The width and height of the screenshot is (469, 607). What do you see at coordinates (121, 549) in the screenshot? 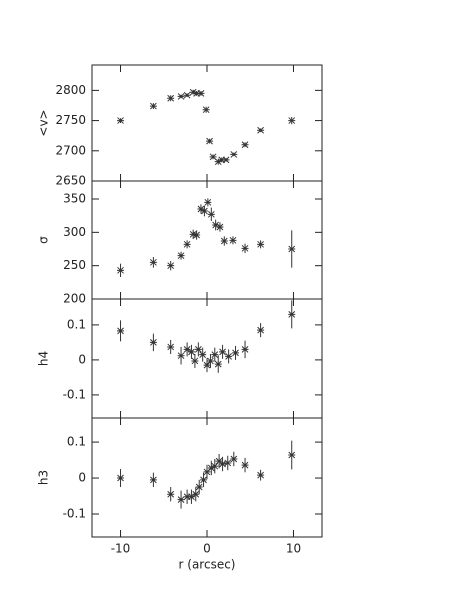
I see `x-tick-label: -10` at bounding box center [121, 549].